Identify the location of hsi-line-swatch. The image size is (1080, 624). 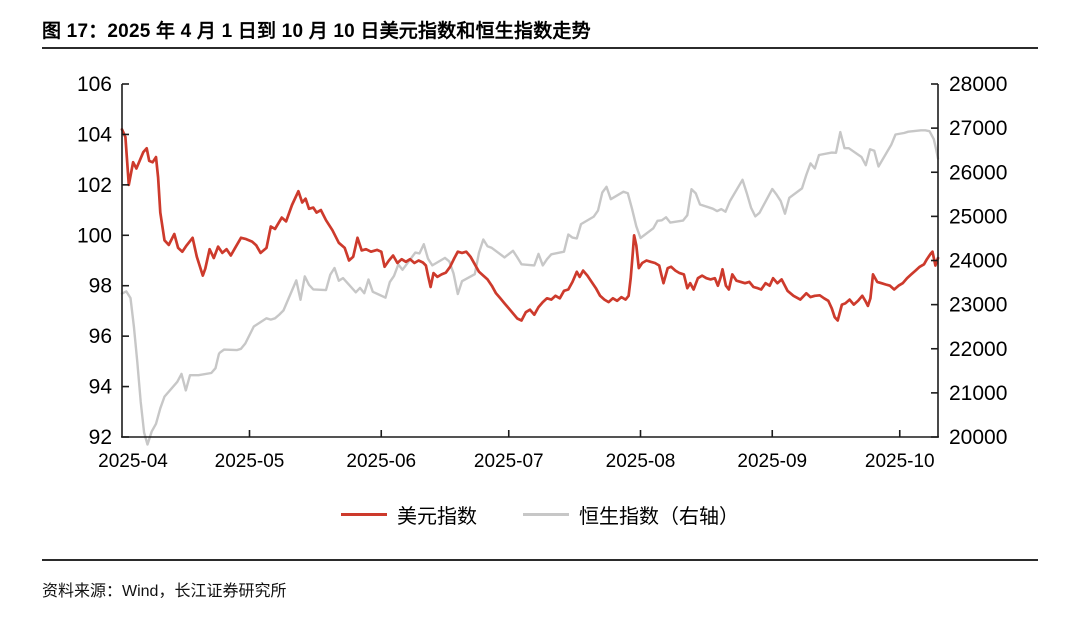
(546, 514).